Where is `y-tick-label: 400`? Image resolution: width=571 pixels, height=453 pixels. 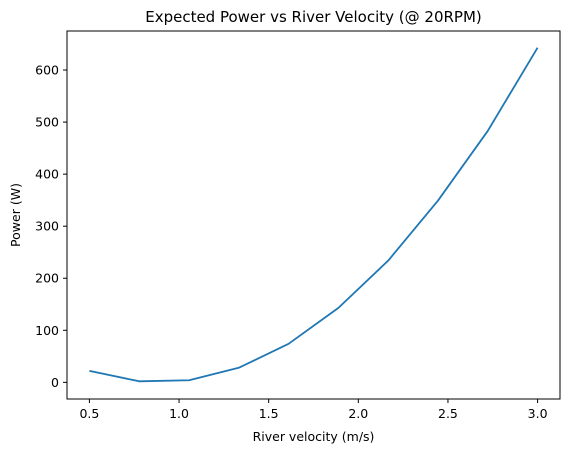
y-tick-label: 400 is located at coordinates (47, 174).